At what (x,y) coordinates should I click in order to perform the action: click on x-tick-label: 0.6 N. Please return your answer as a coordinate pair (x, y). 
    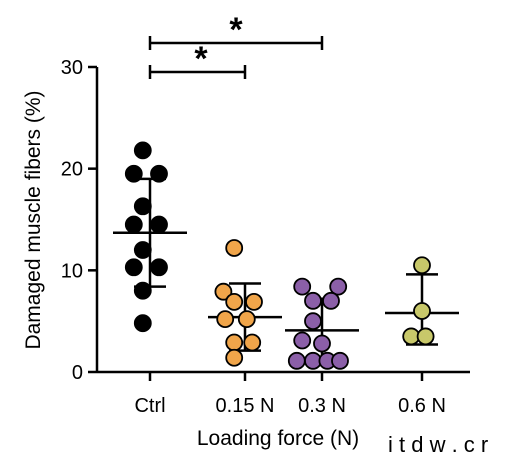
    Looking at the image, I should click on (422, 406).